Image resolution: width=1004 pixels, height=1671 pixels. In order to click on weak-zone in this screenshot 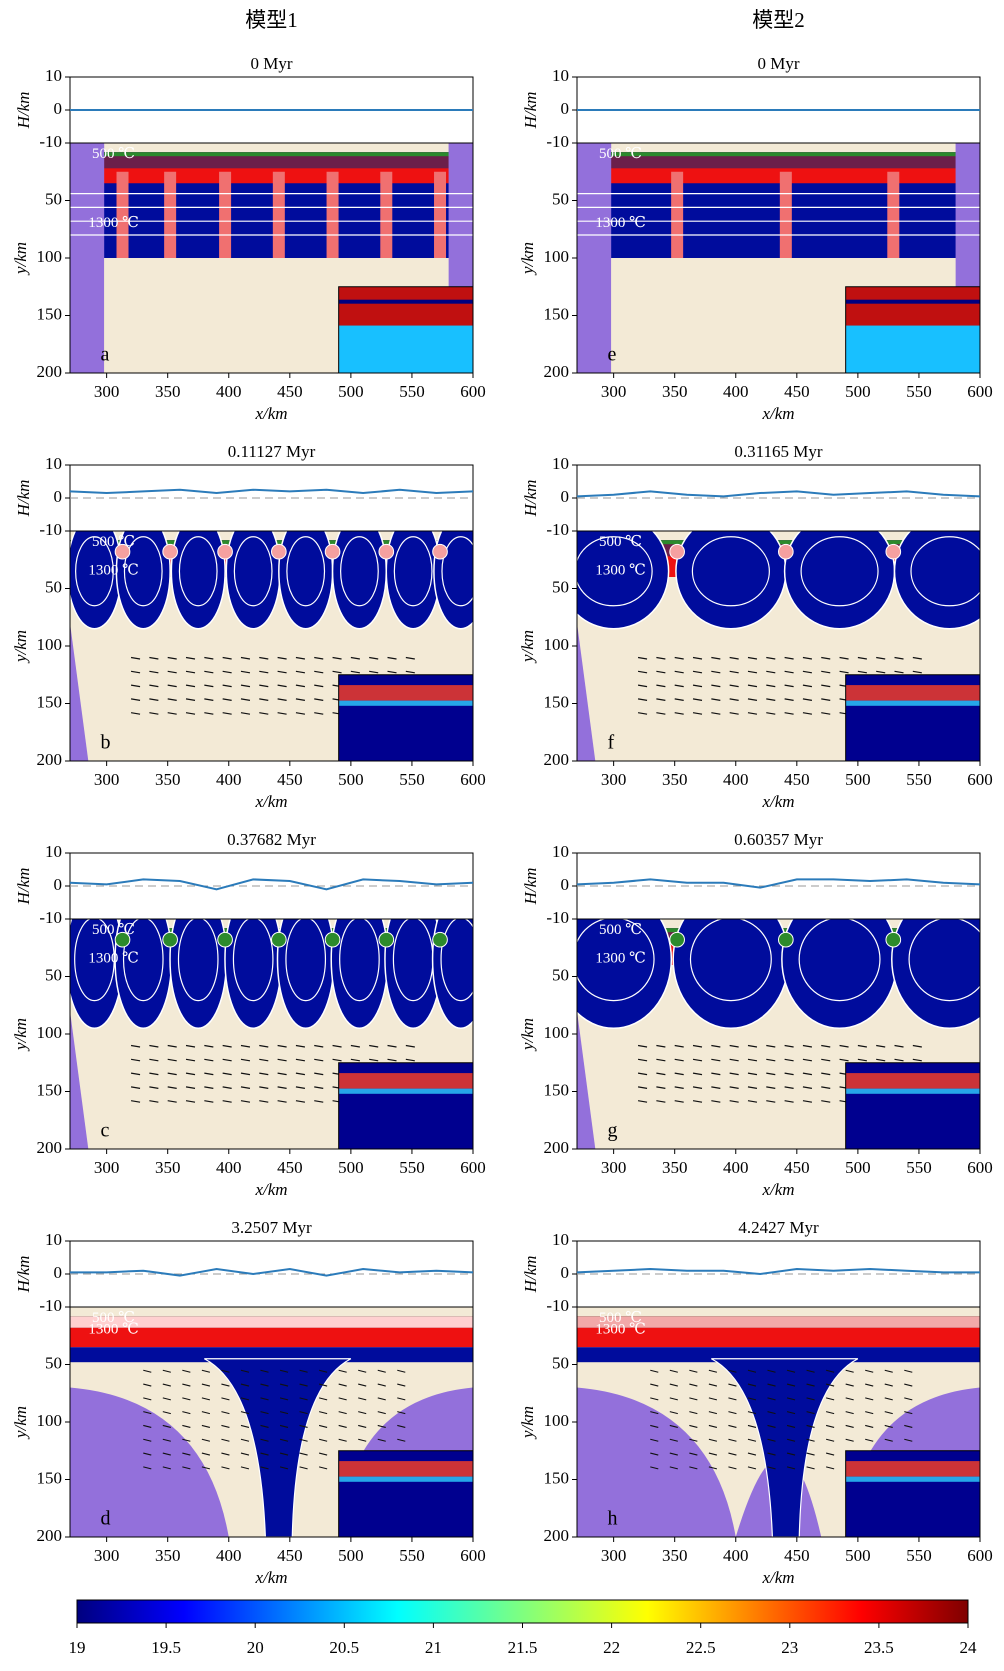, I will do `click(278, 214)`.